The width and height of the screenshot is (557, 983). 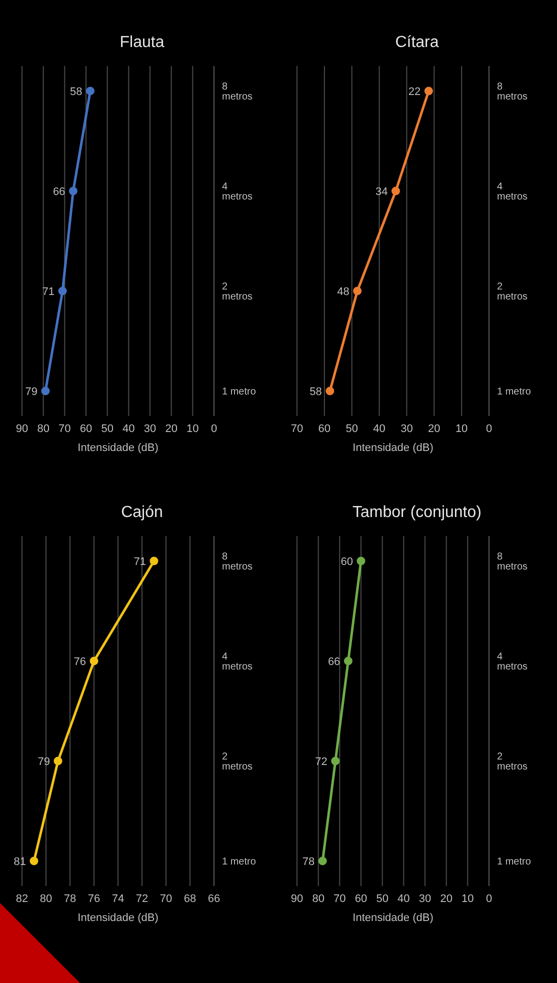 What do you see at coordinates (346, 562) in the screenshot?
I see `data-label: 60` at bounding box center [346, 562].